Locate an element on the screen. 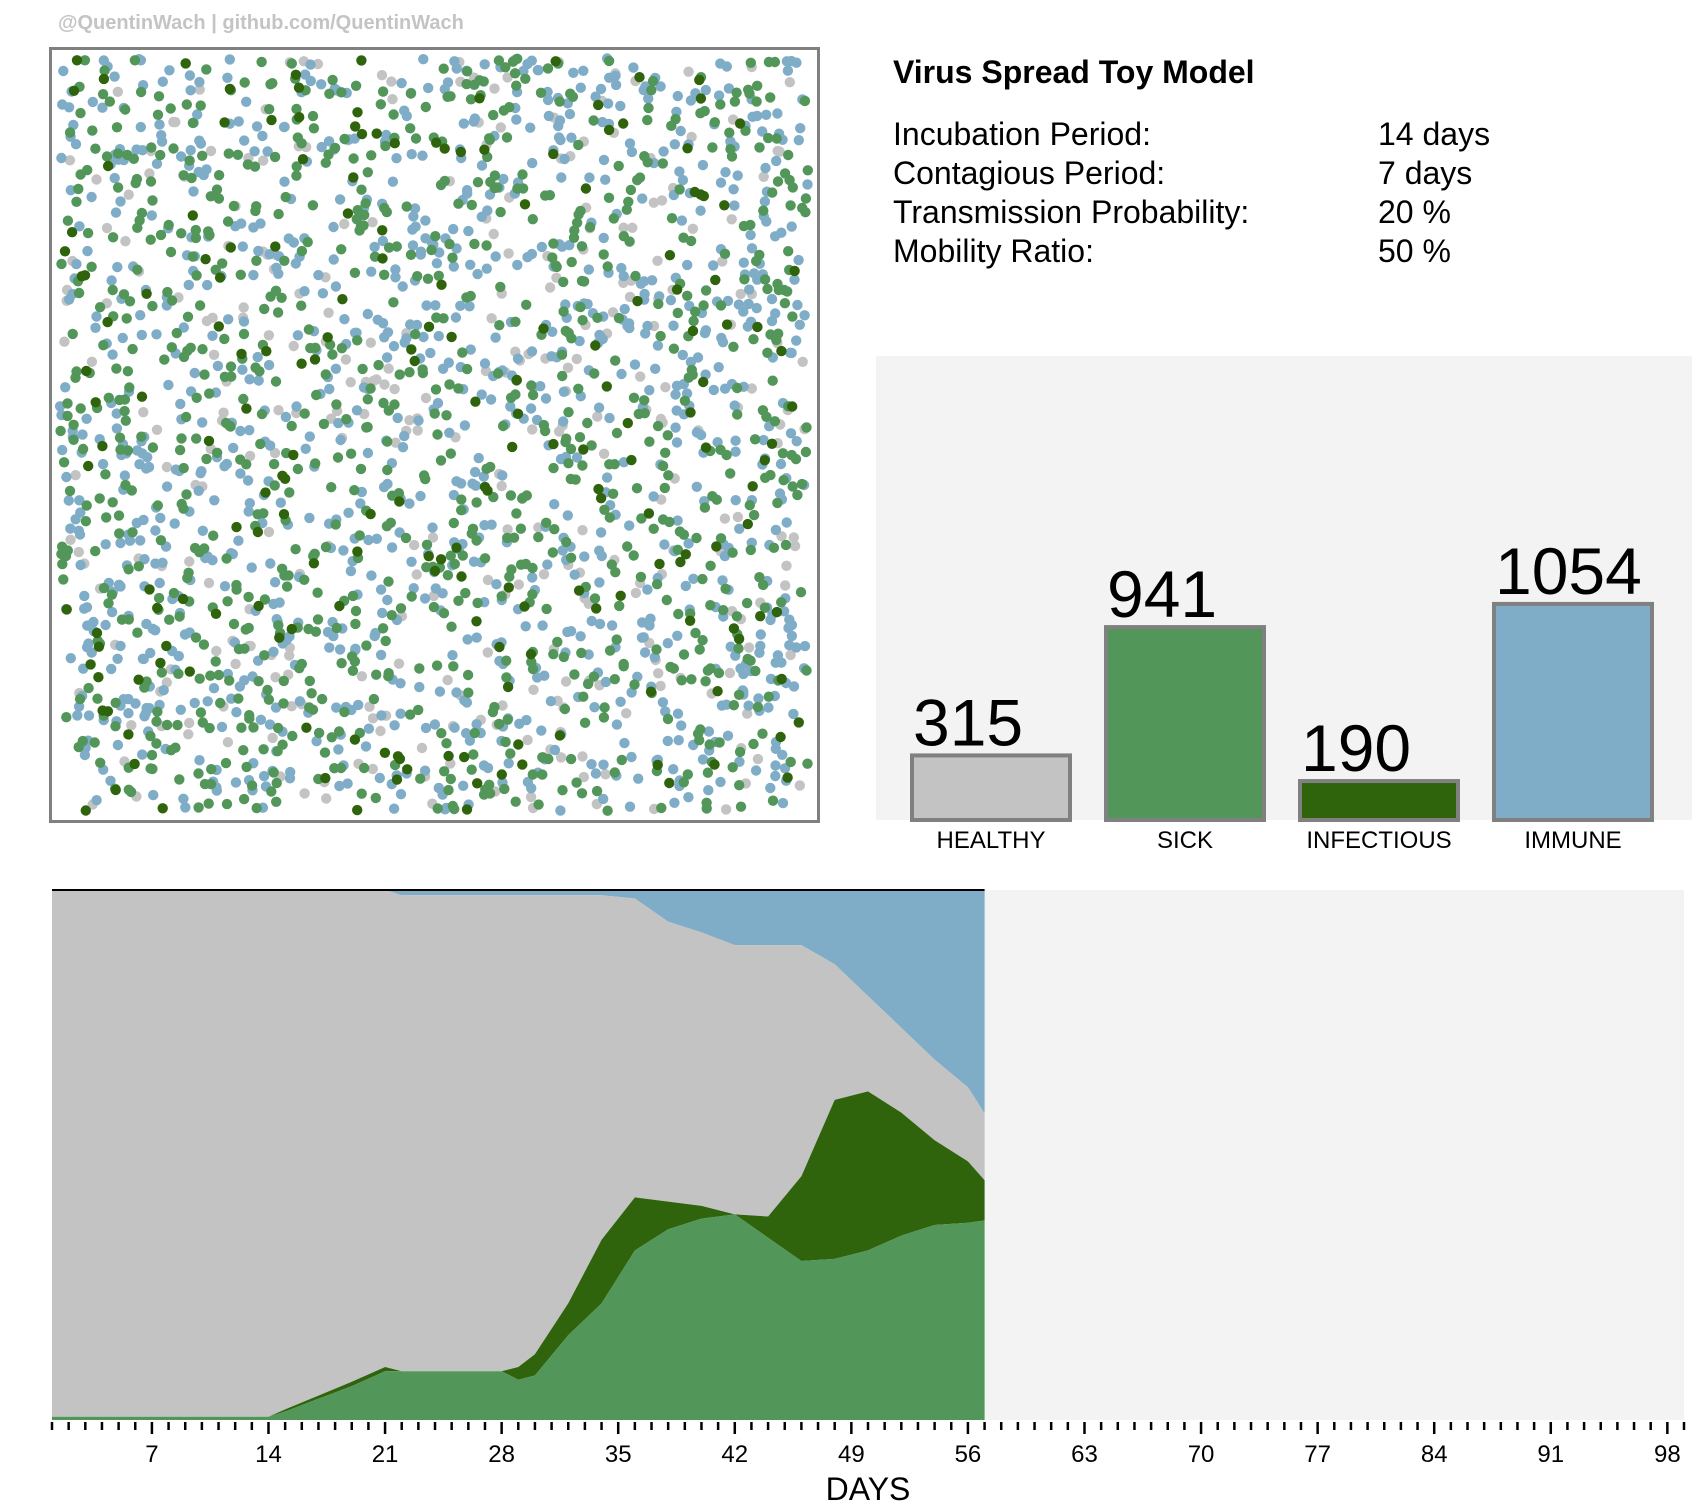 The image size is (1692, 1504). bar-value-label: 190 is located at coordinates (1356, 748).